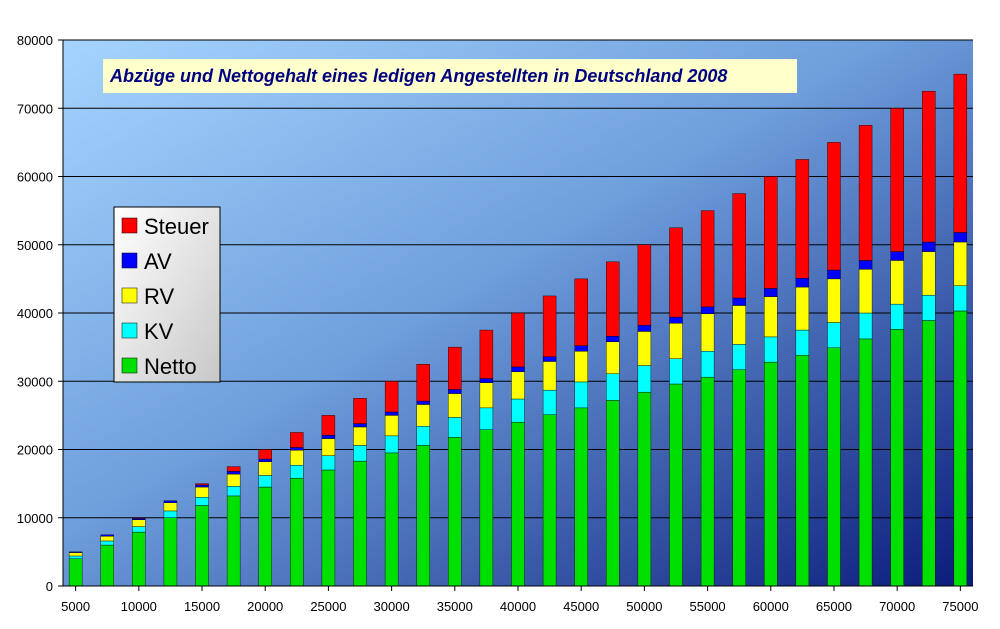 The height and width of the screenshot is (629, 1000). What do you see at coordinates (518, 606) in the screenshot?
I see `x-tick-label: 40000` at bounding box center [518, 606].